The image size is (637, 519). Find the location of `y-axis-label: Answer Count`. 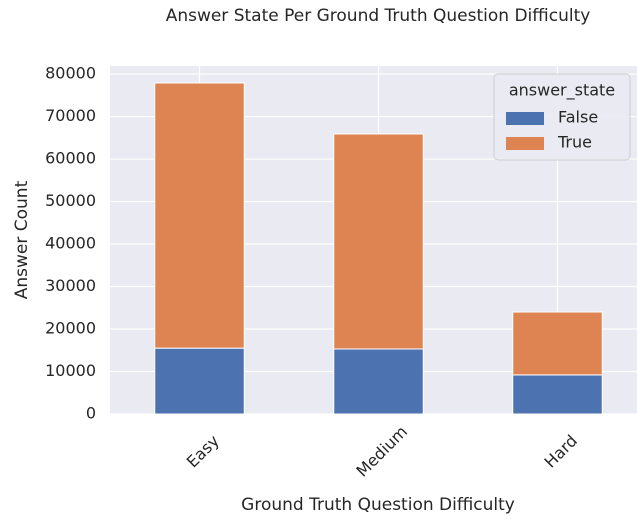

y-axis-label: Answer Count is located at coordinates (22, 239).